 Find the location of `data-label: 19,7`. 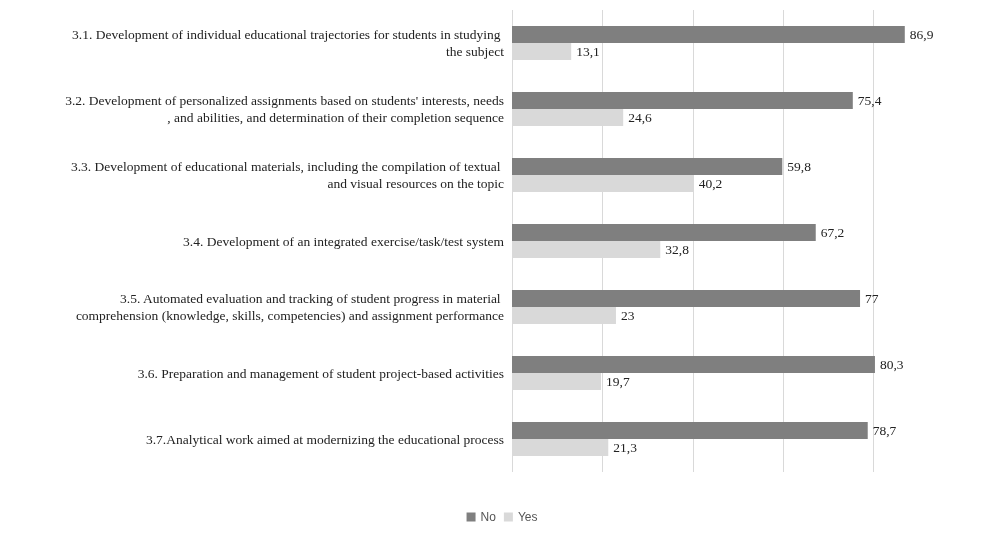

data-label: 19,7 is located at coordinates (618, 381).